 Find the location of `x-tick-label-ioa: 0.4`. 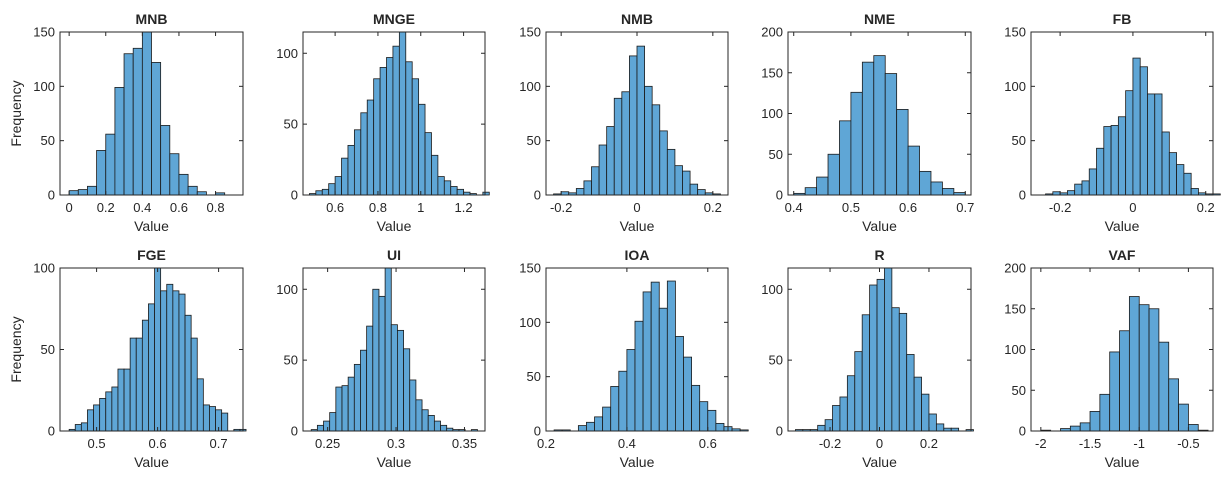

x-tick-label-ioa: 0.4 is located at coordinates (627, 443).